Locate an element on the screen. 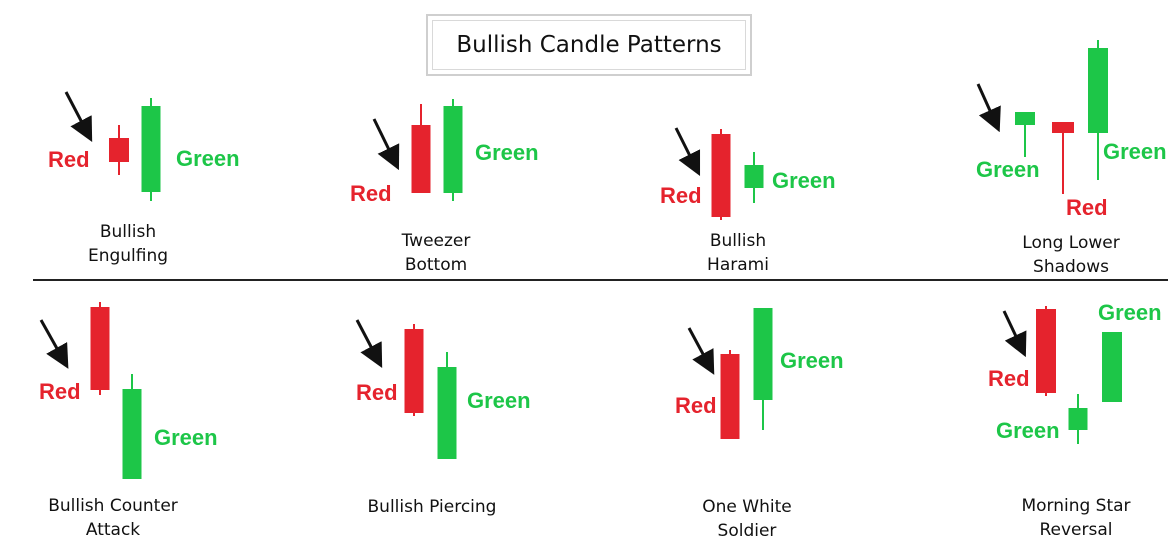 This screenshot has height=548, width=1170. pattern-name-line2: Attack is located at coordinates (113, 530).